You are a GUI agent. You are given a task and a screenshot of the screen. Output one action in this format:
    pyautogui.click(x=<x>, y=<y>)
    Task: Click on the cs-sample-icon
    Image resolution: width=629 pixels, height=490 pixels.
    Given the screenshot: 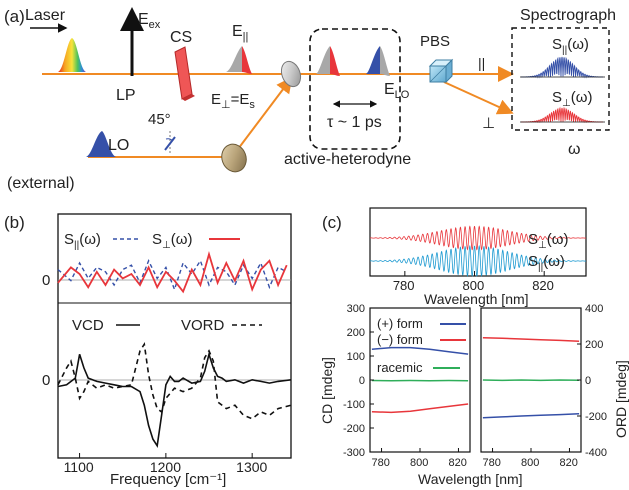 What is the action you would take?
    pyautogui.click(x=184, y=73)
    